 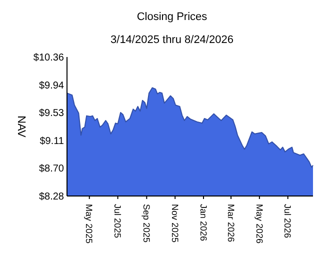 I want to click on y-tick-label: $8.28, so click(x=51, y=197).